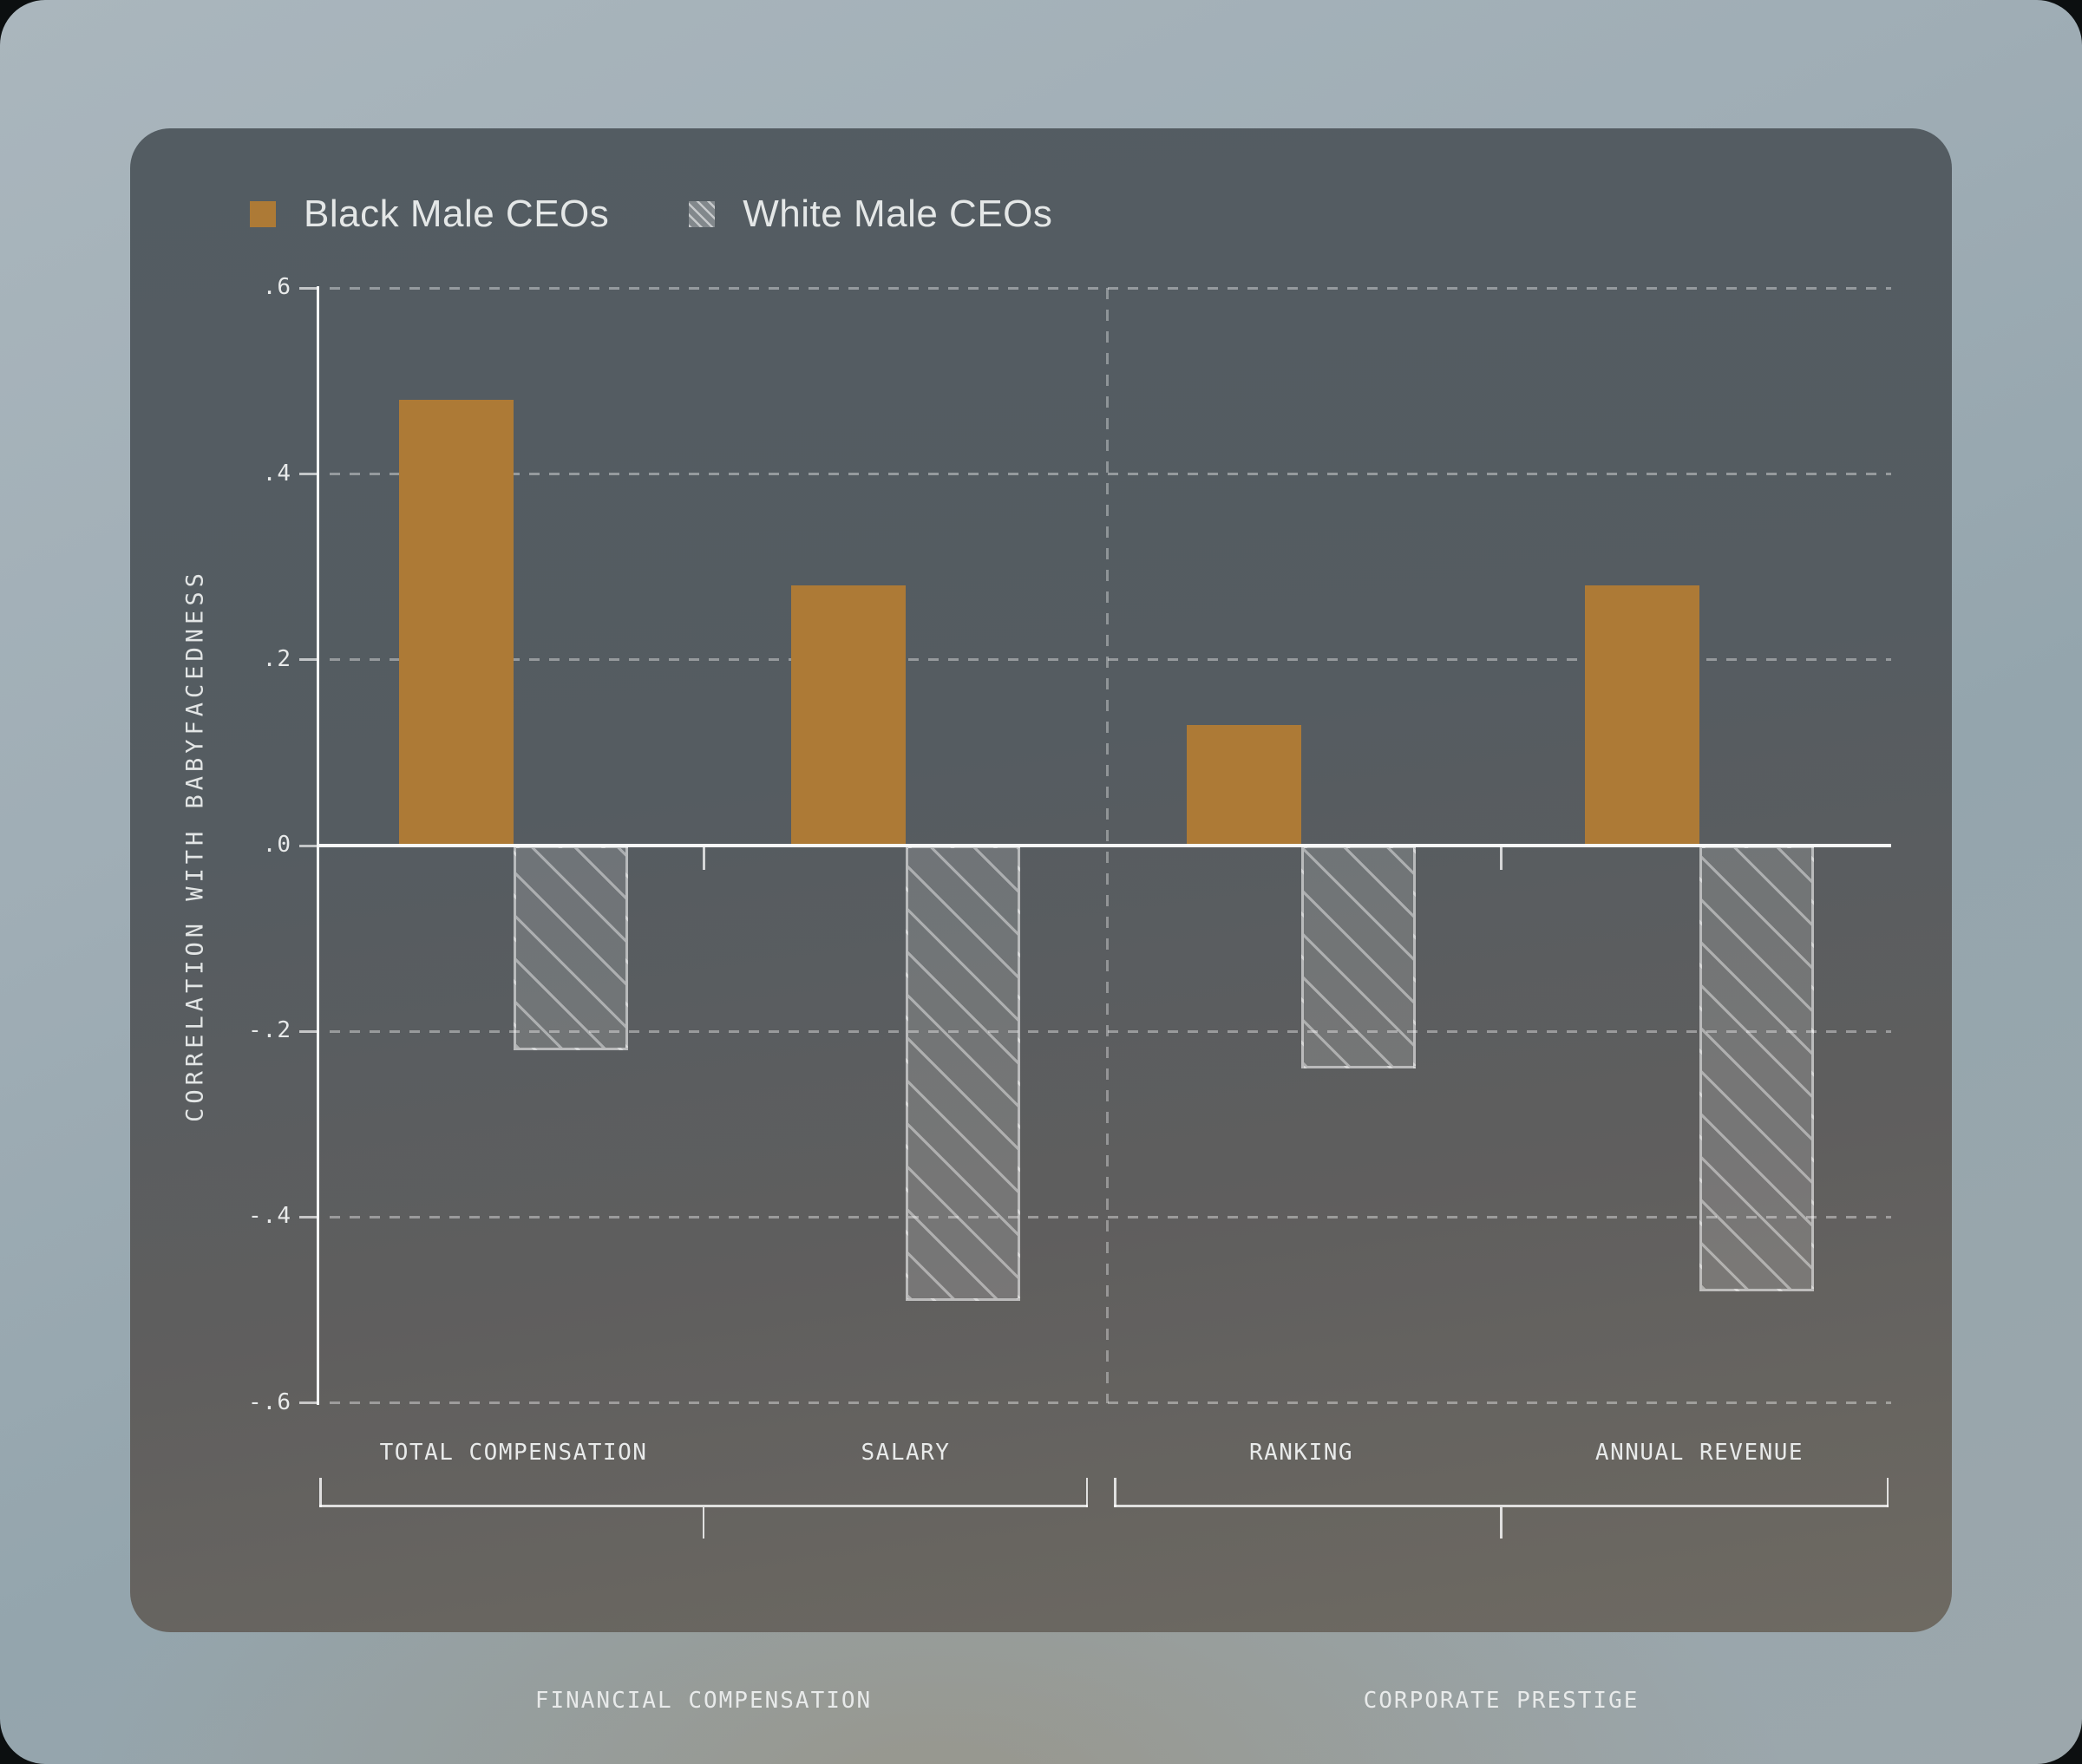  I want to click on y-tick-label-2: .2, so click(277, 658).